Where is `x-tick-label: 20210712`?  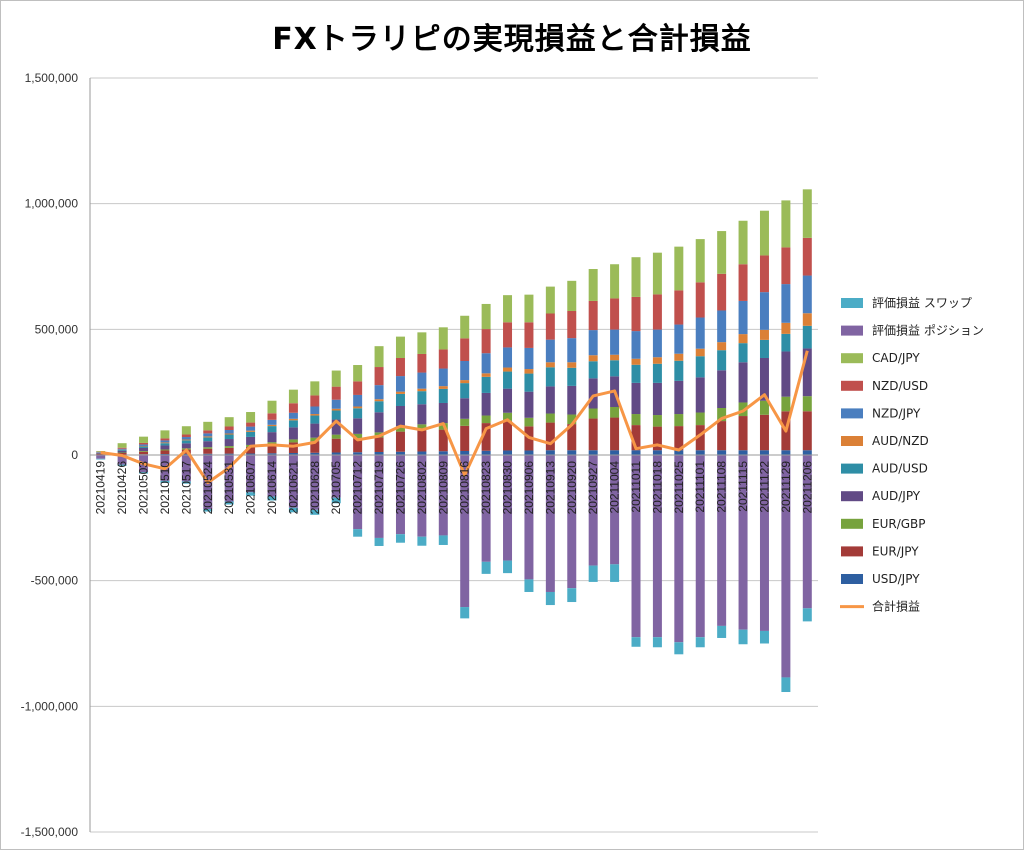 x-tick-label: 20210712 is located at coordinates (358, 488).